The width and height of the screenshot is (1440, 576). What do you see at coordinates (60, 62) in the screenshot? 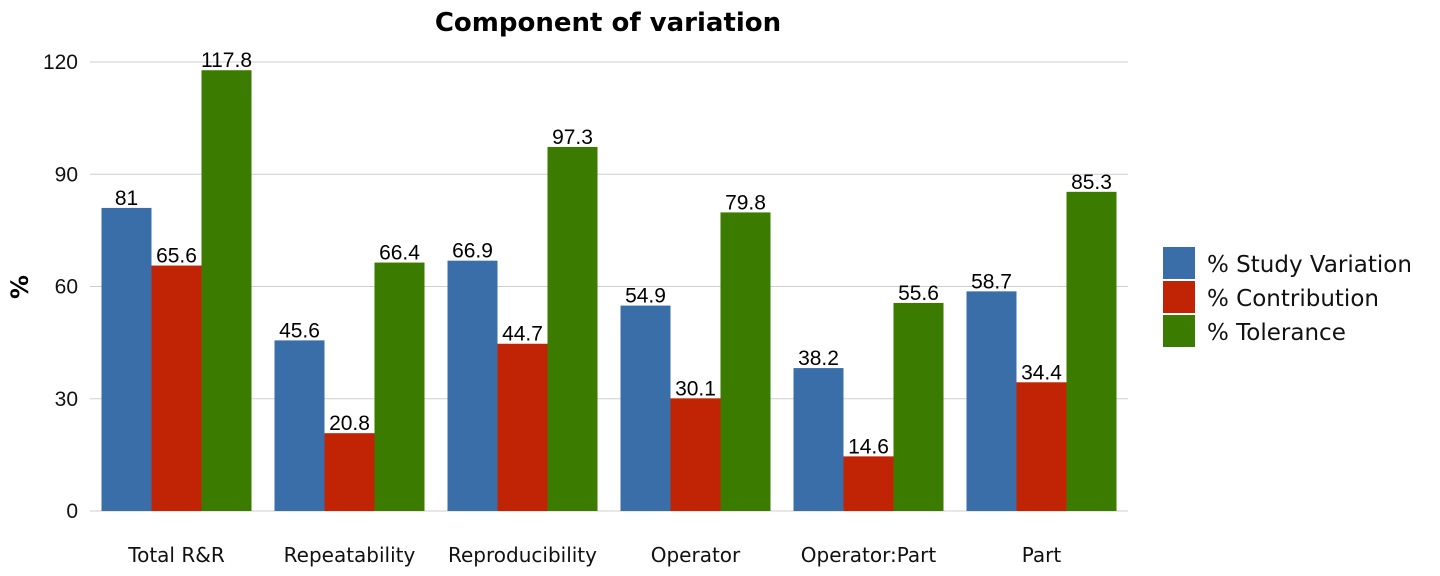
I see `y-tick-label: 120` at bounding box center [60, 62].